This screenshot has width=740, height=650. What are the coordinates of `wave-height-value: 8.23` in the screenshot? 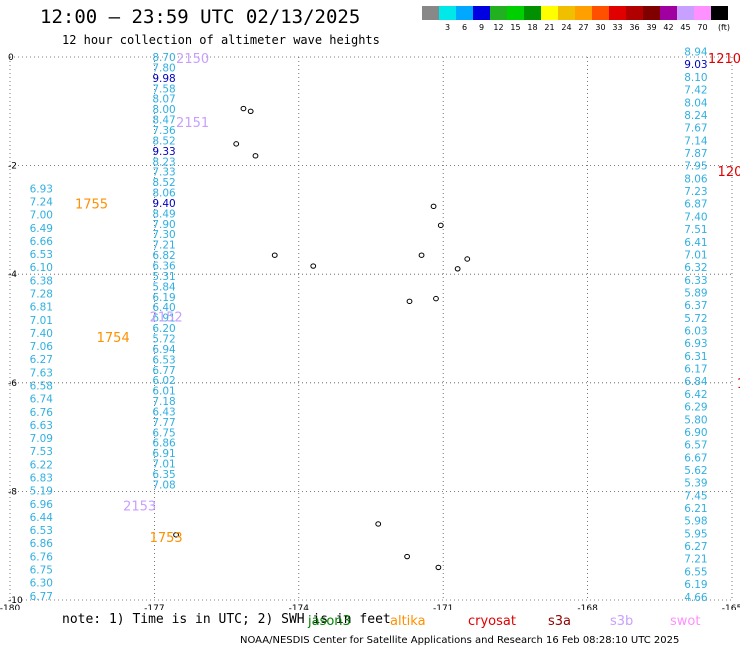 It's located at (163, 162).